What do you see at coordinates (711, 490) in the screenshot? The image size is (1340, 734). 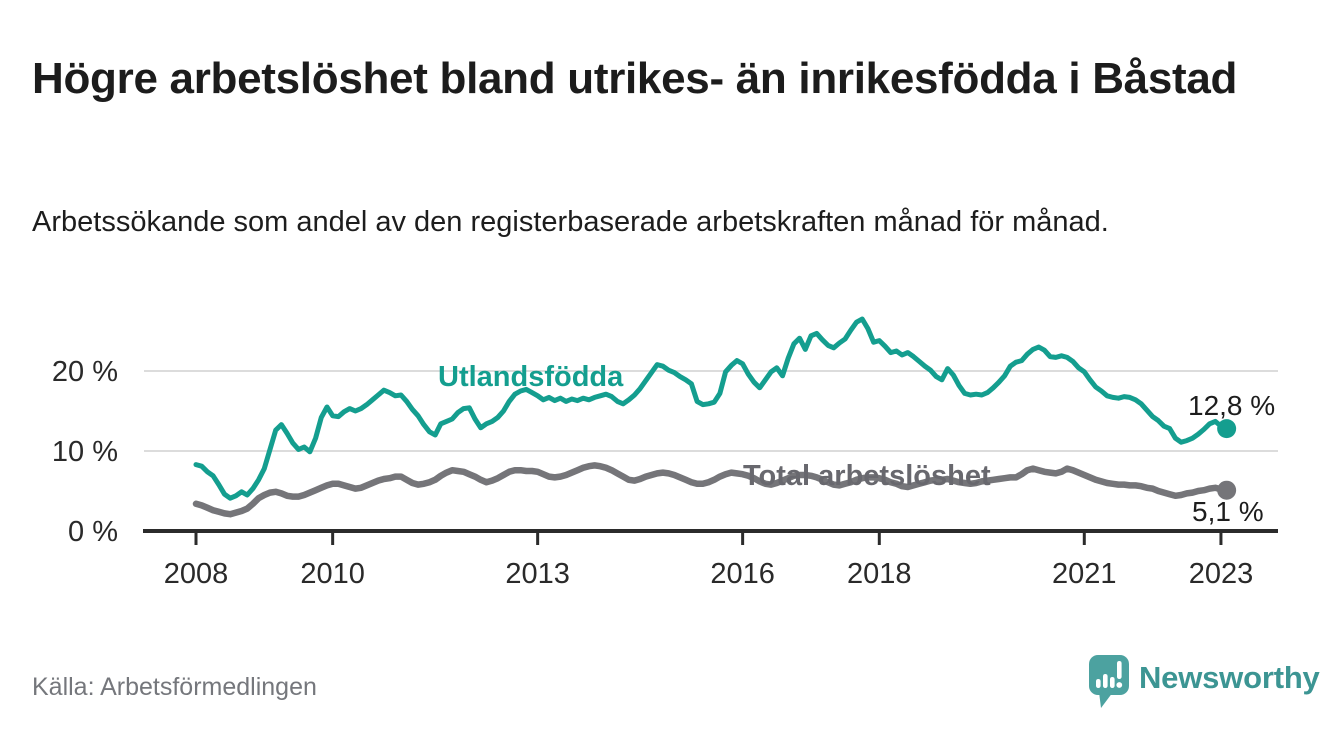 I see `total-line` at bounding box center [711, 490].